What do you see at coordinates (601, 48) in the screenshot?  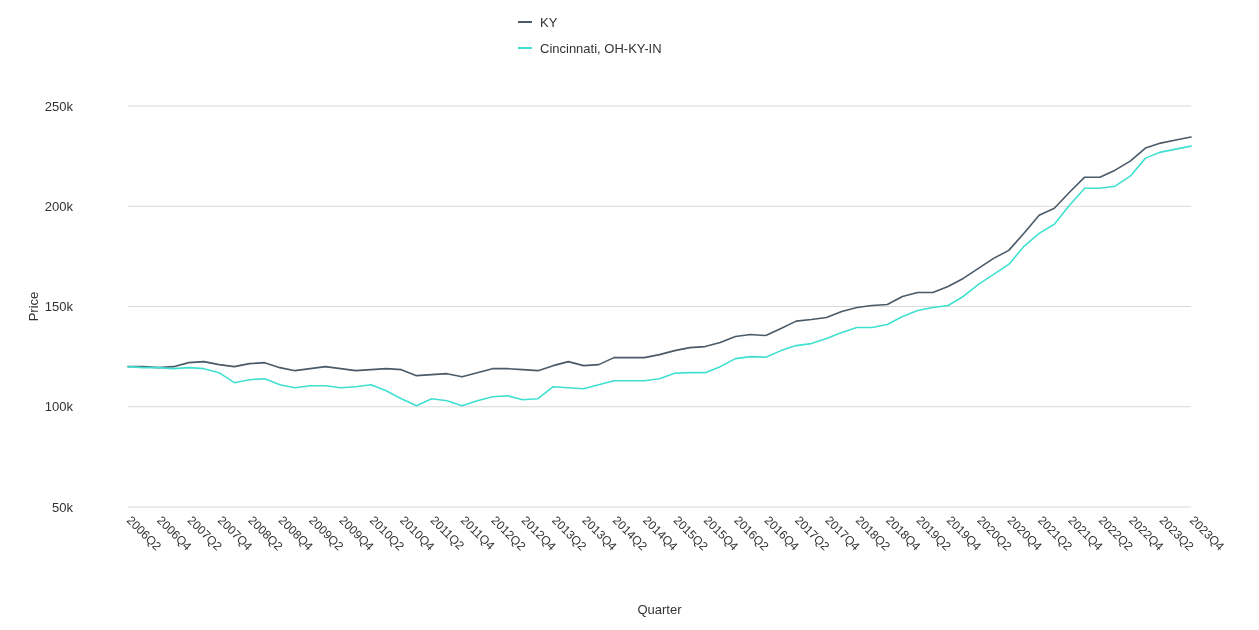 I see `legend-label: Cincinnati, OH-KY-IN` at bounding box center [601, 48].